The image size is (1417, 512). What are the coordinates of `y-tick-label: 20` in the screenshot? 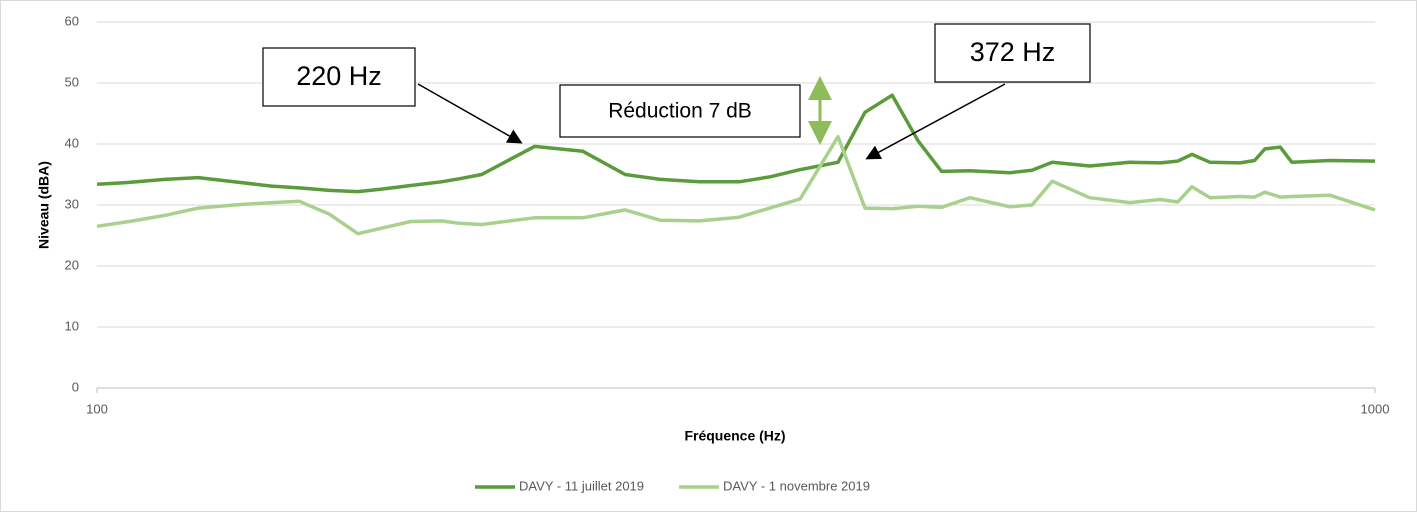 It's located at (72, 264).